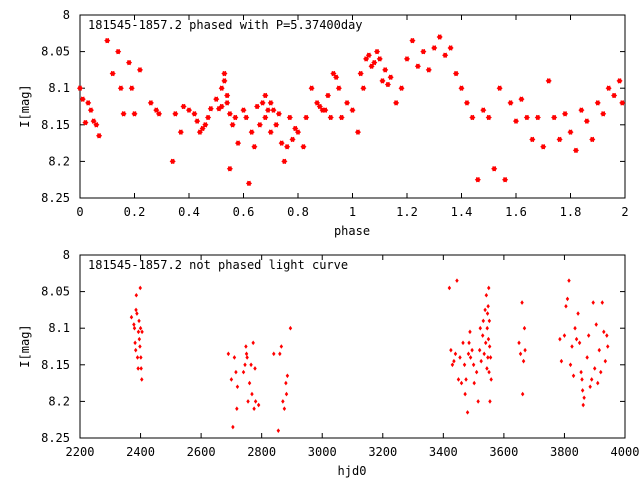 This screenshot has height=480, width=640. Describe the element at coordinates (352, 212) in the screenshot. I see `x-tick-label: 1` at that location.